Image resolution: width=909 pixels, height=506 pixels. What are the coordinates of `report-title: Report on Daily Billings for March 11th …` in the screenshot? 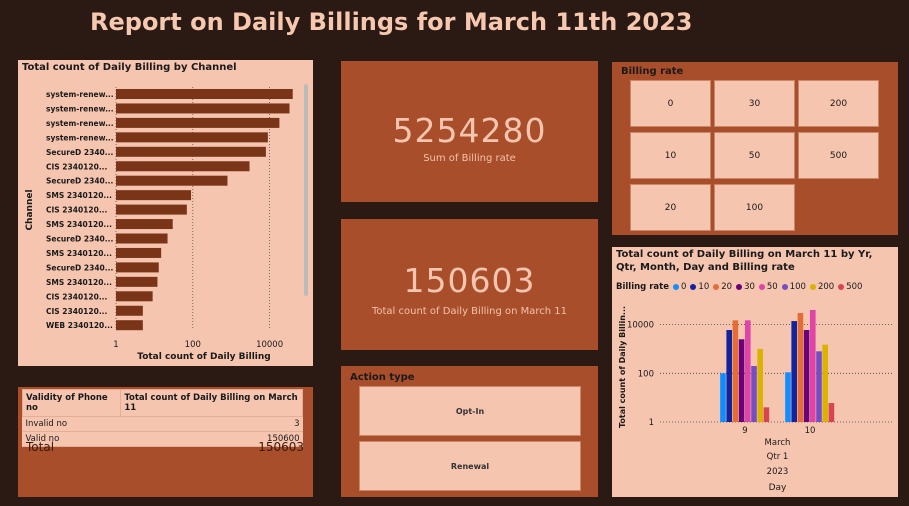 It's located at (391, 22).